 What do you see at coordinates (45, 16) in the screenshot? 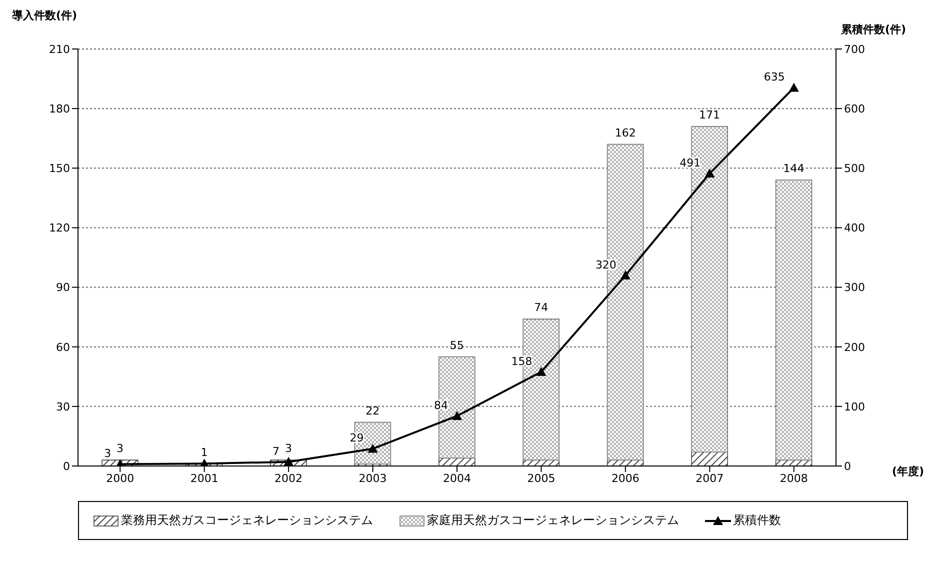
I see `y-axis-title: 導入件数(件)` at bounding box center [45, 16].